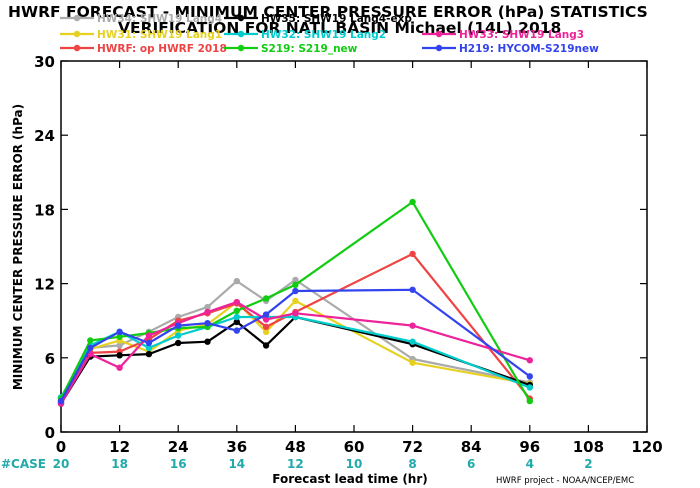 This screenshot has width=700, height=488. I want to click on y-tick-label-1: 6, so click(50, 359).